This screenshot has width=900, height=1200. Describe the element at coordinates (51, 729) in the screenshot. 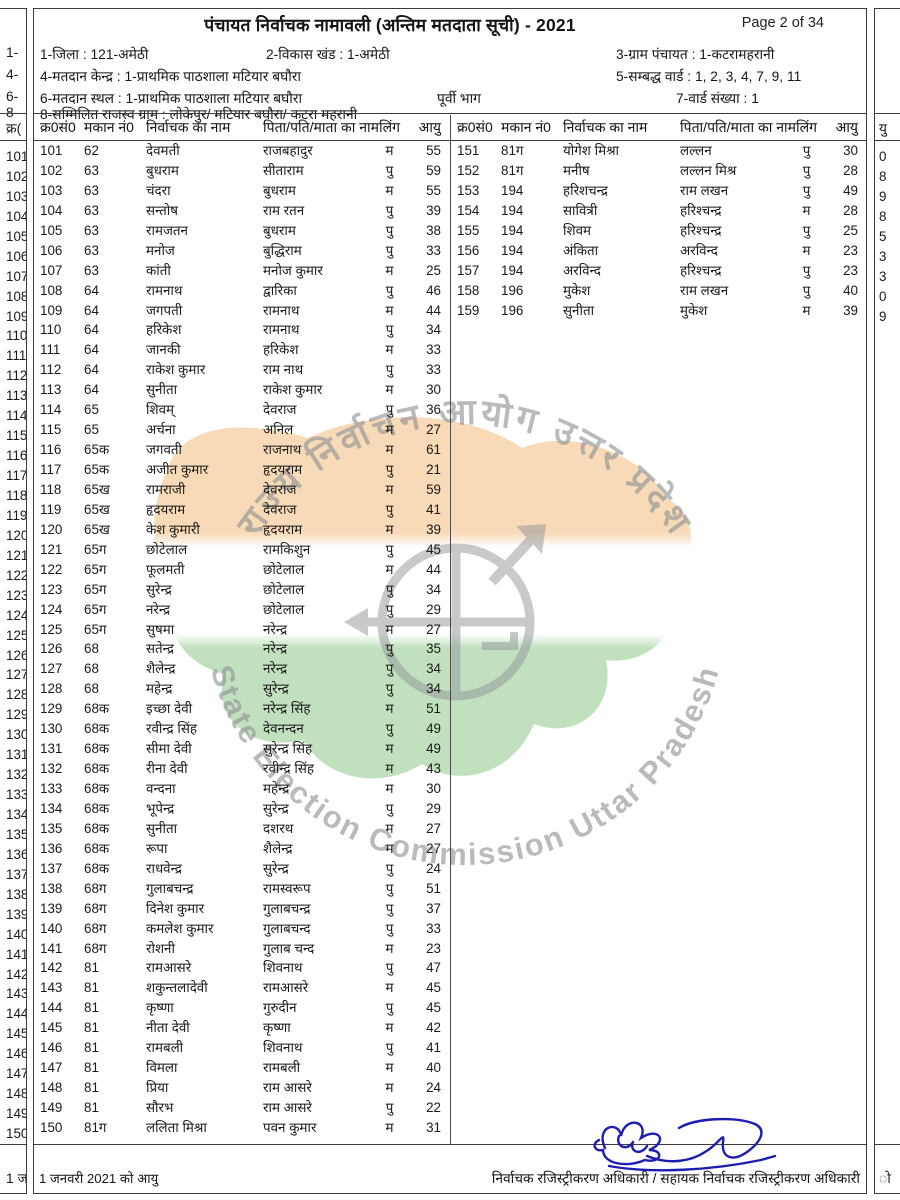

I see `cell: 130` at that location.